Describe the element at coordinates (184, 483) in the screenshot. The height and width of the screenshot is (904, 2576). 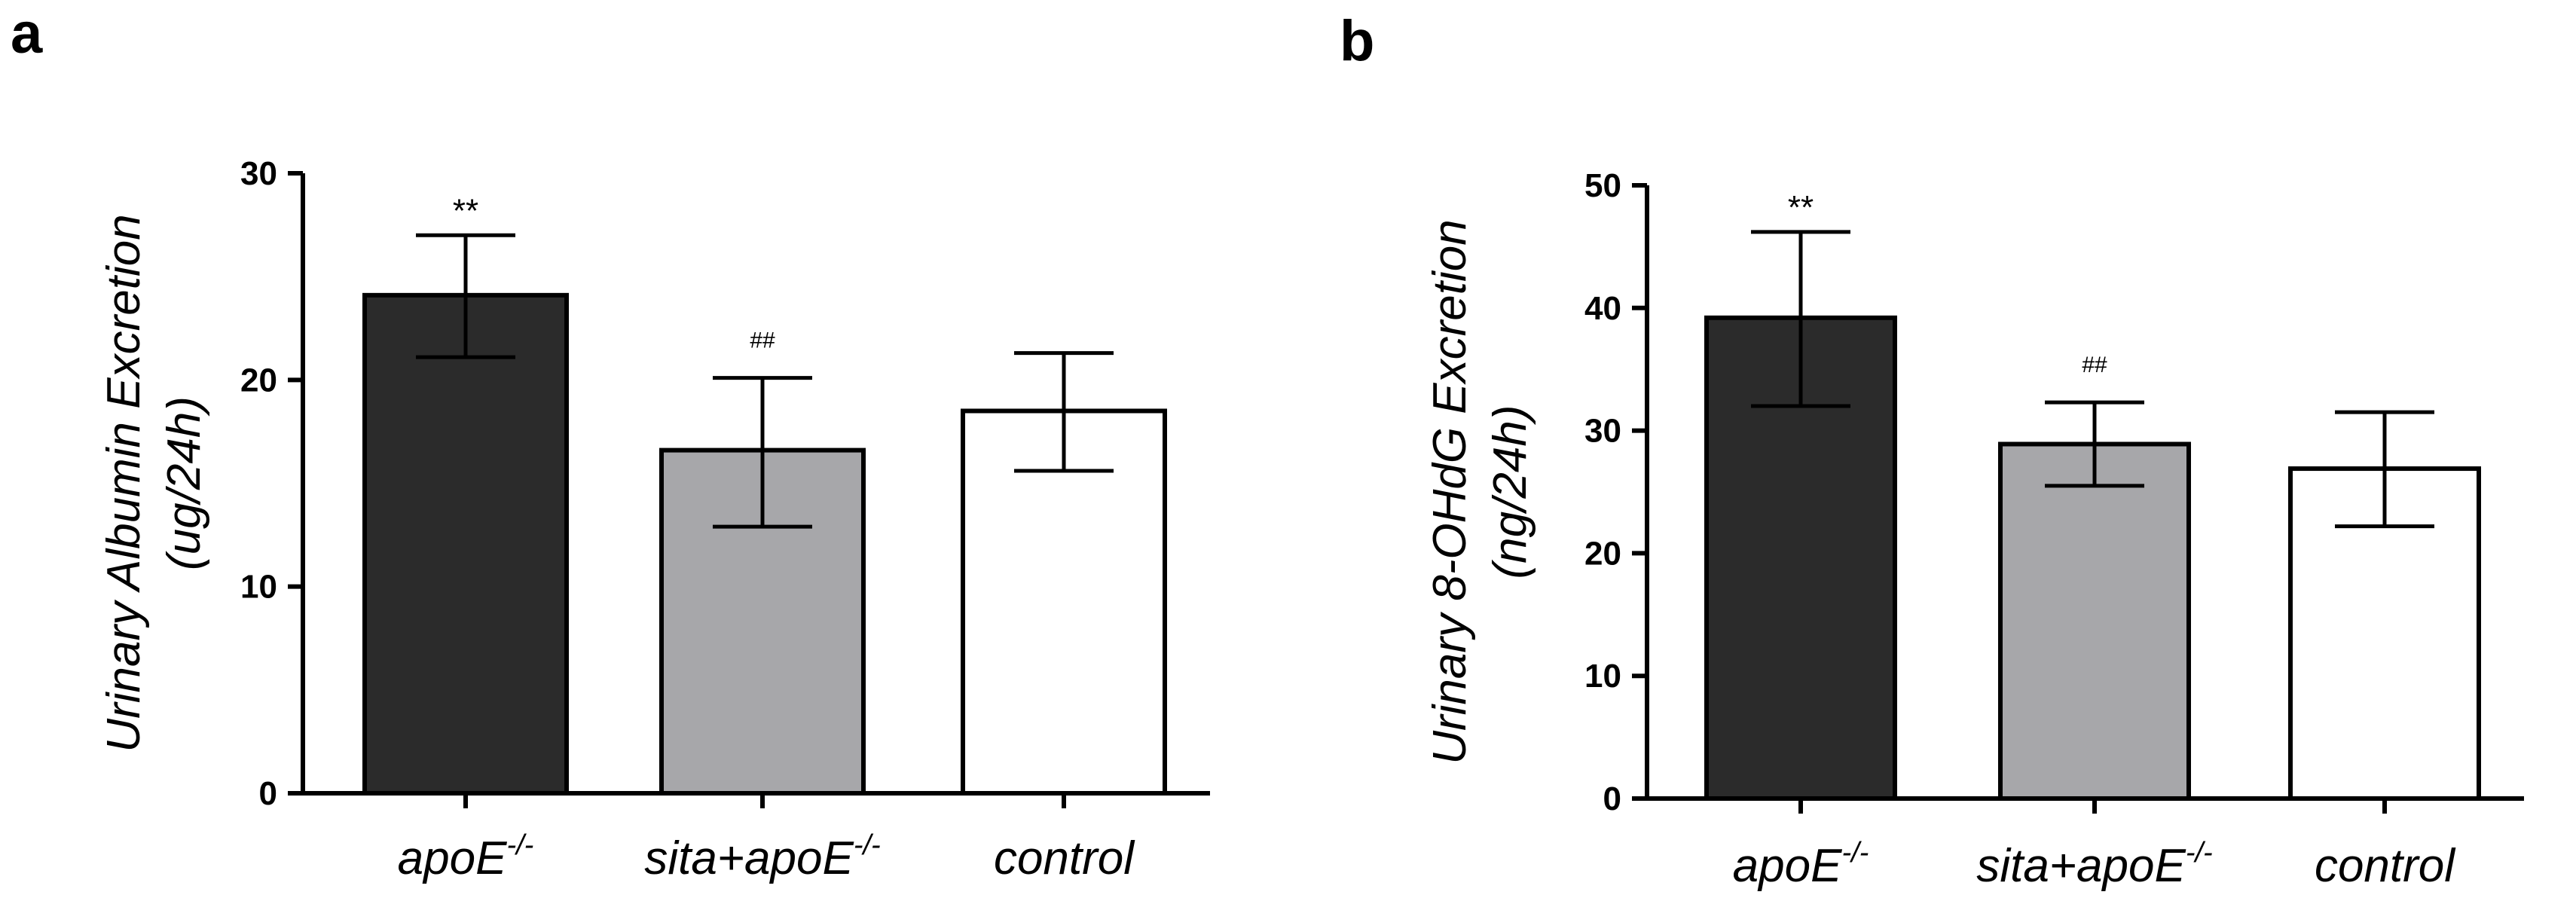
I see `y-axis-unit-label: (ug/24h)` at that location.